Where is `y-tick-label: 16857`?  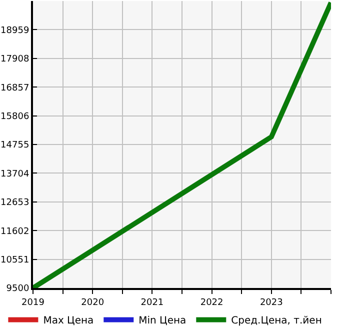
y-tick-label: 16857 is located at coordinates (15, 88).